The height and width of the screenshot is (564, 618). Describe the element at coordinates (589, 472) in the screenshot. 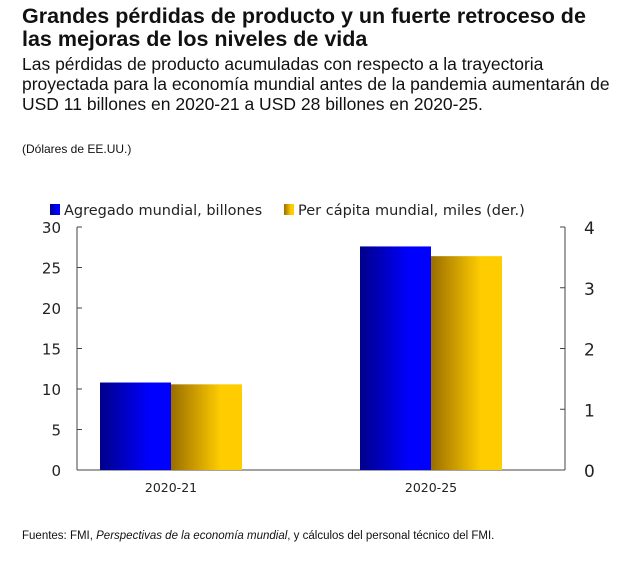

I see `right-tick-label: 0` at that location.